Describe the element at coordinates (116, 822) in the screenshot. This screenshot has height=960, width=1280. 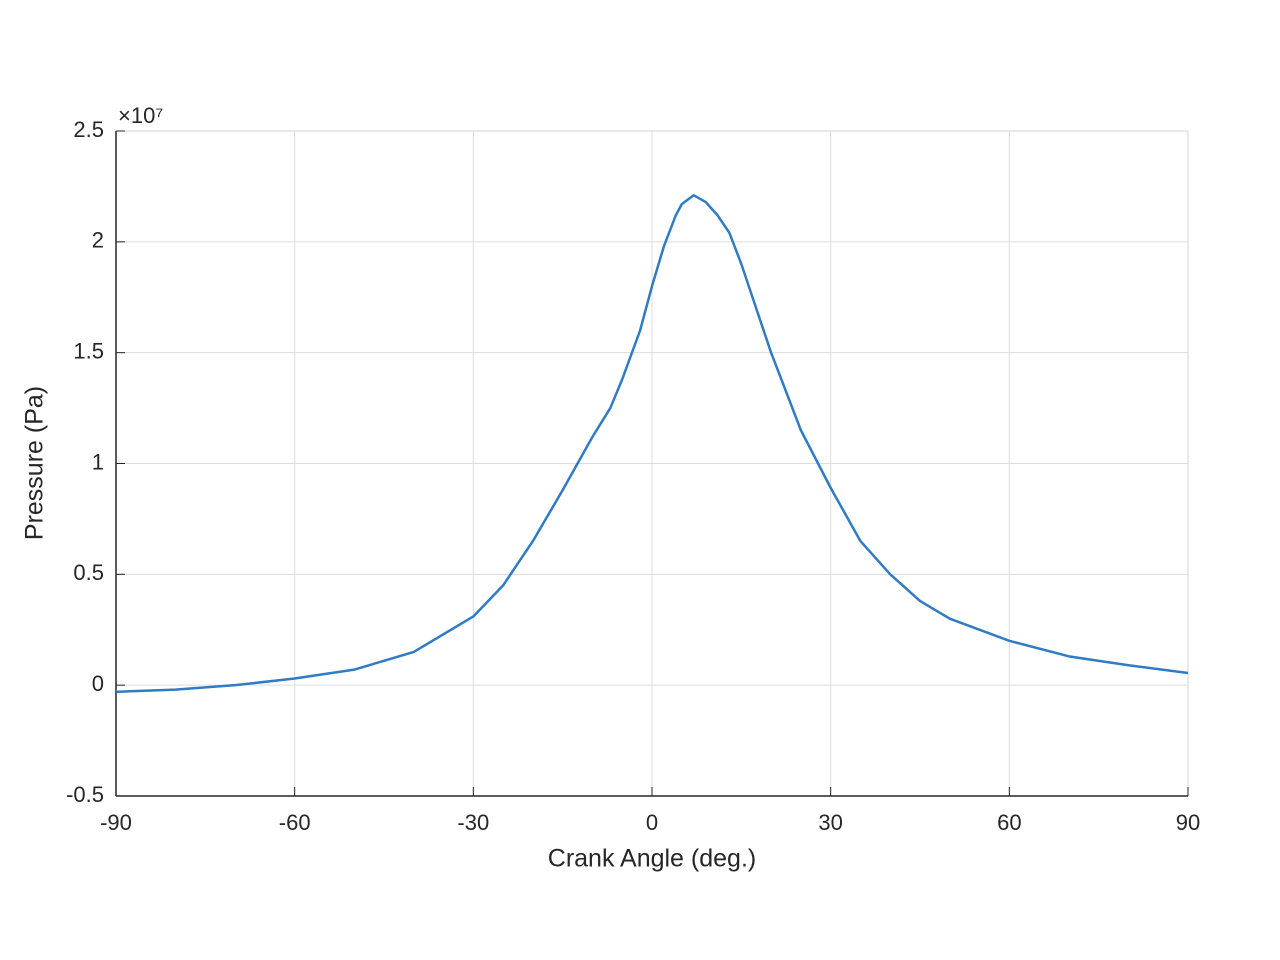
I see `x-tick-label: -90` at that location.